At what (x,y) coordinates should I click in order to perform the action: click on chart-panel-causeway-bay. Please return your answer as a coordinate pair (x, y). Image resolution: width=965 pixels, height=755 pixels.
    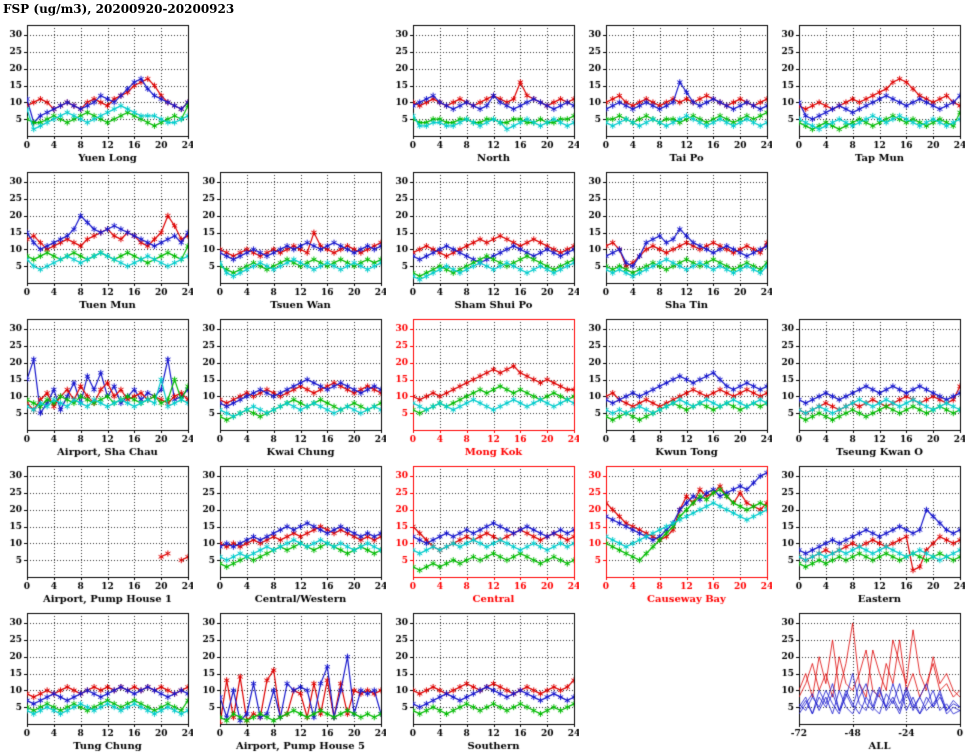
    Looking at the image, I should click on (675, 532).